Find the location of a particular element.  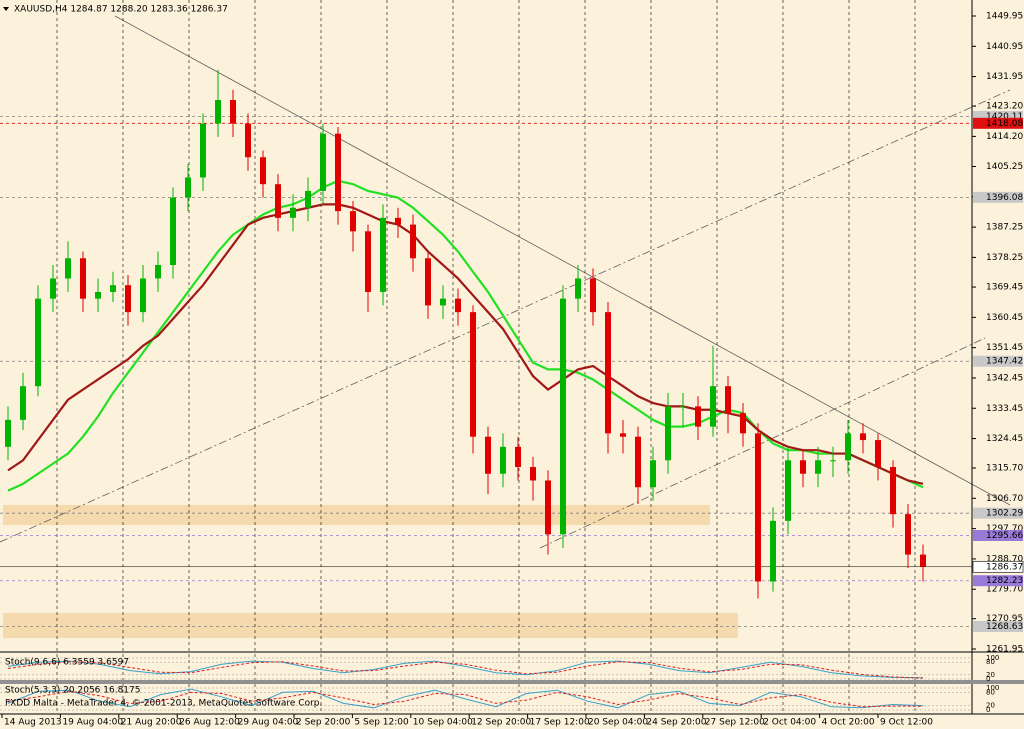

level-label: 1302.29 is located at coordinates (1004, 514).